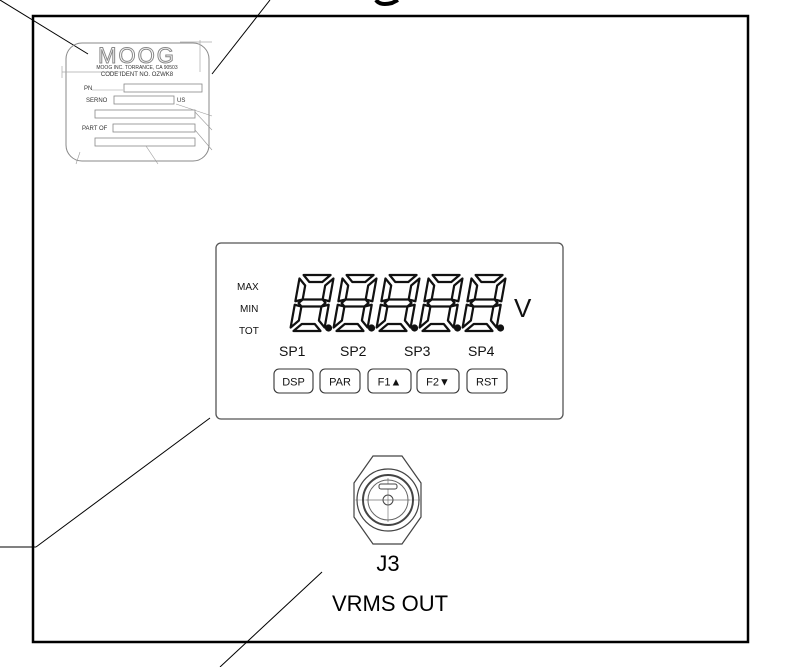 This screenshot has height=667, width=787. Describe the element at coordinates (136, 68) in the screenshot. I see `nameplate-company: MOOG INC. TORRANCE, CA 90503` at that location.